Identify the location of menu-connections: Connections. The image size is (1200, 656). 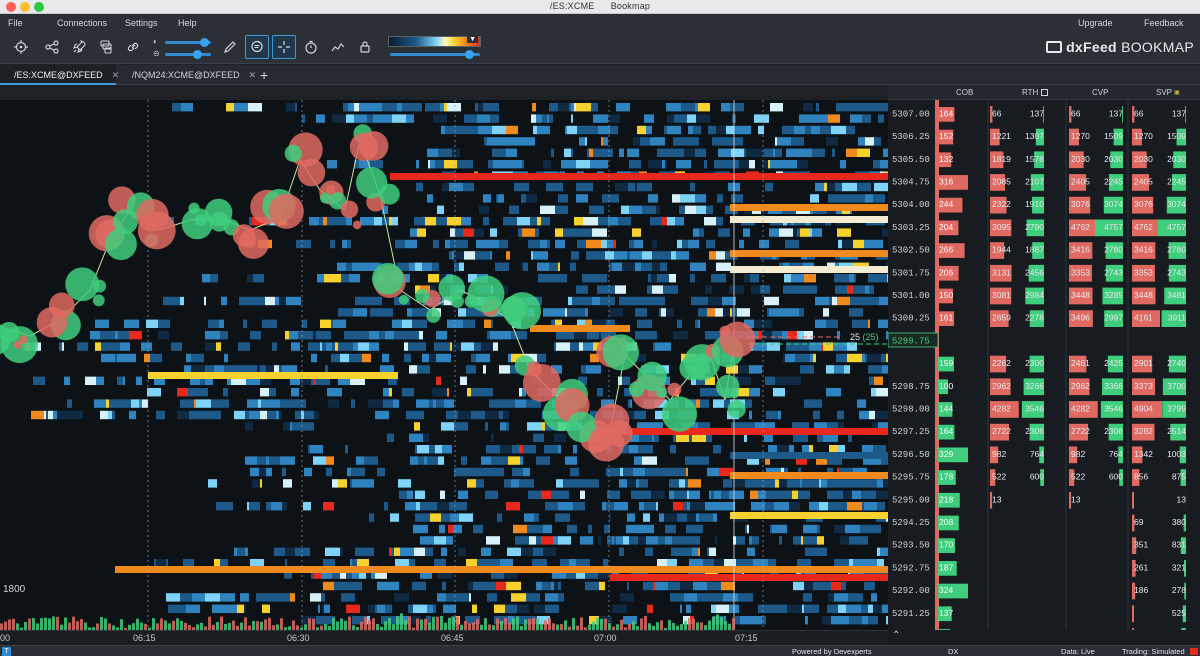
(82, 23).